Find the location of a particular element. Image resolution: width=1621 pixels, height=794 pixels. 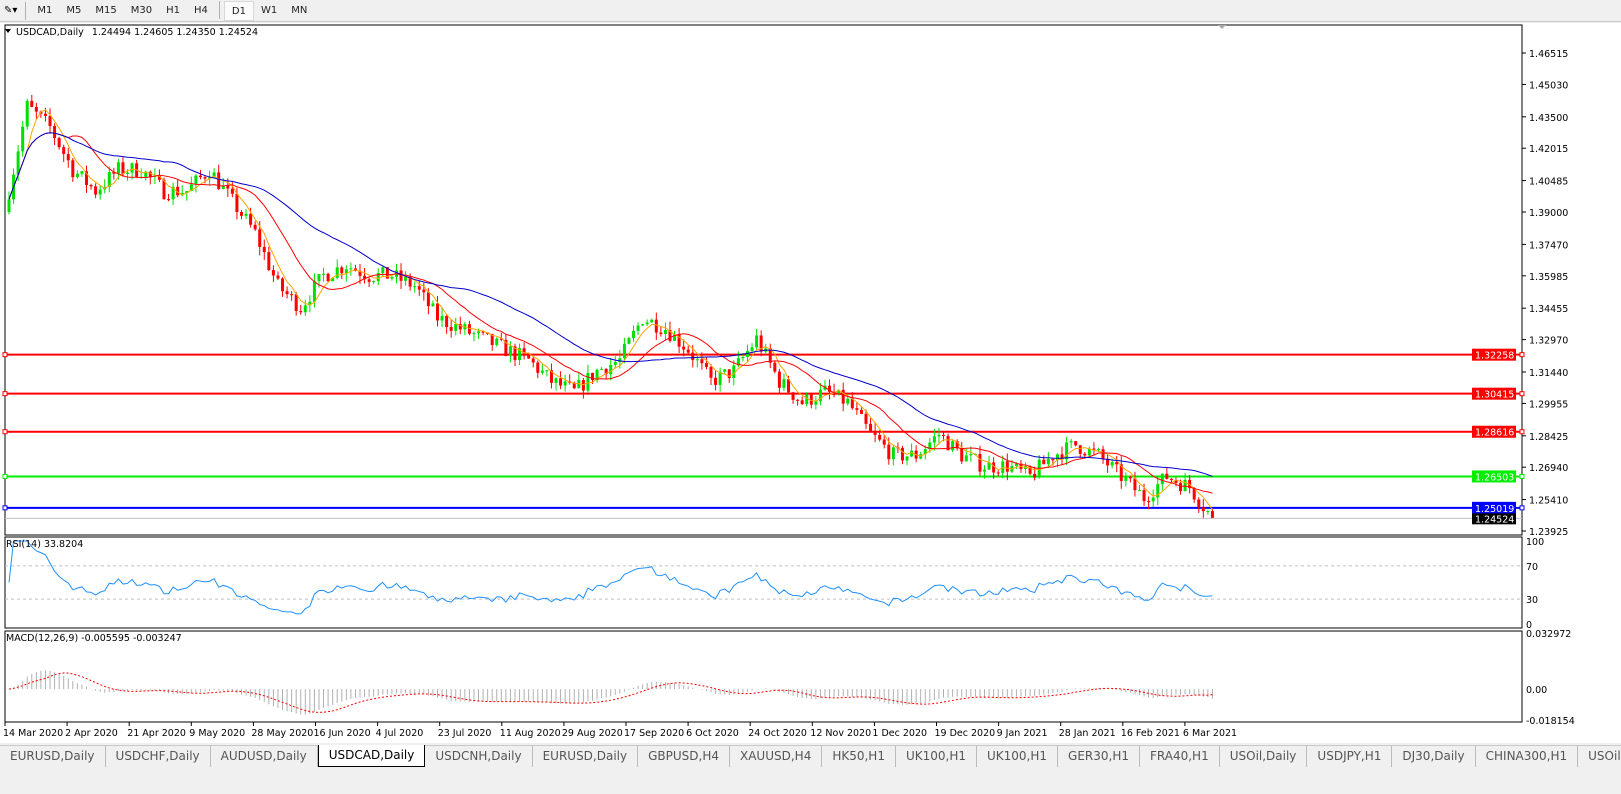

timeframe-w1: W1 is located at coordinates (269, 10).